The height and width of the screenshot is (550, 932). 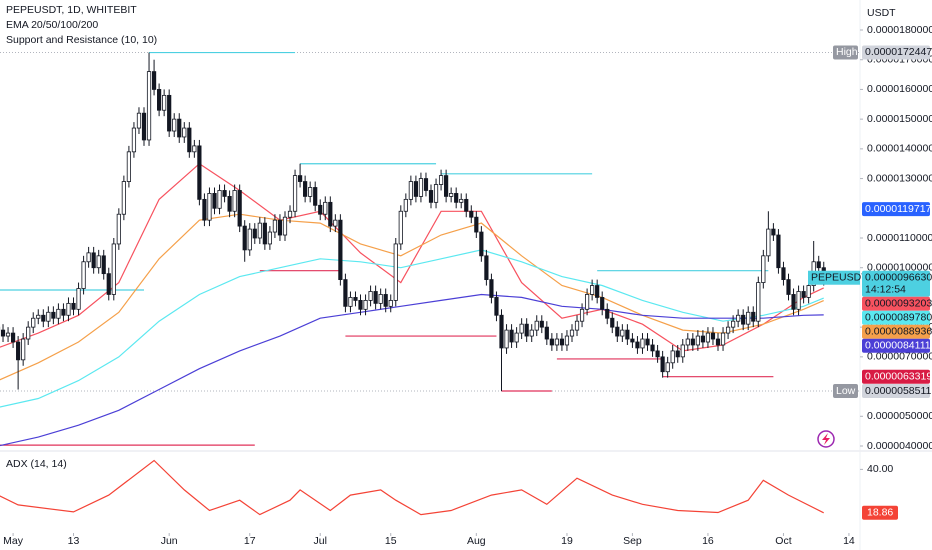 I want to click on price-marker-label: 0.0000119717, so click(x=898, y=209).